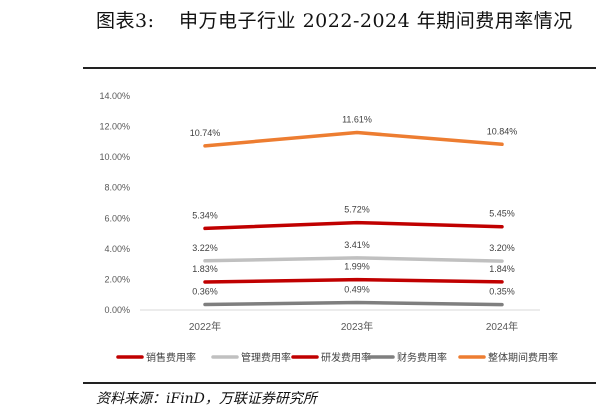 This screenshot has height=420, width=600. I want to click on data-label: 1.84%, so click(502, 269).